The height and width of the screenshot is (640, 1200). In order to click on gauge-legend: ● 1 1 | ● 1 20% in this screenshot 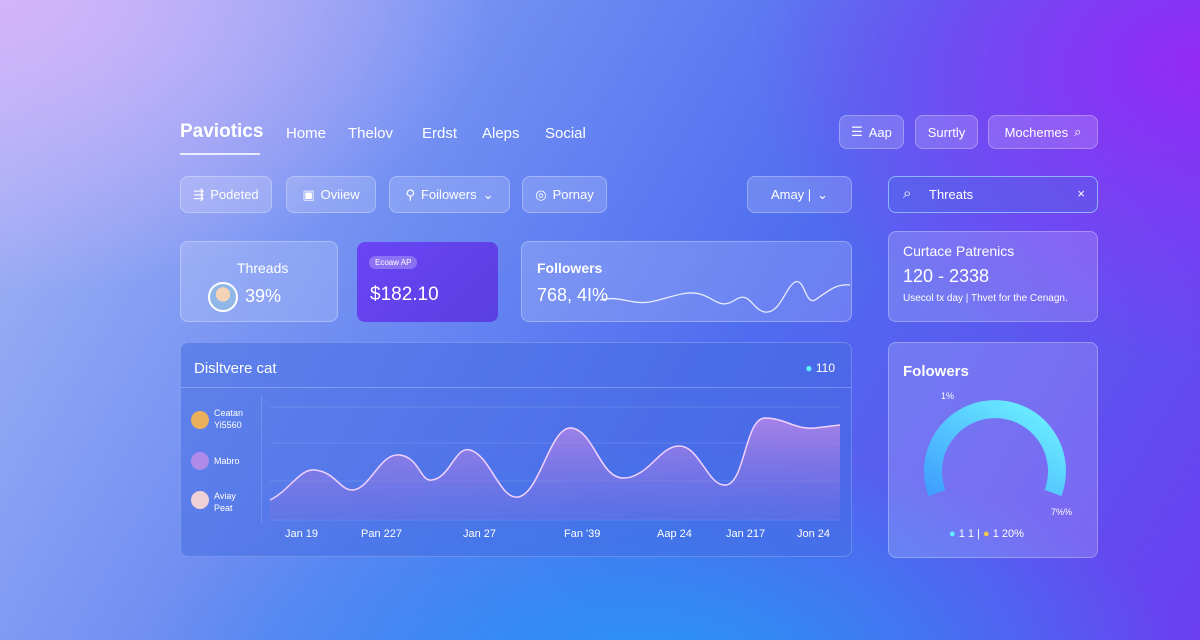, I will do `click(986, 534)`.